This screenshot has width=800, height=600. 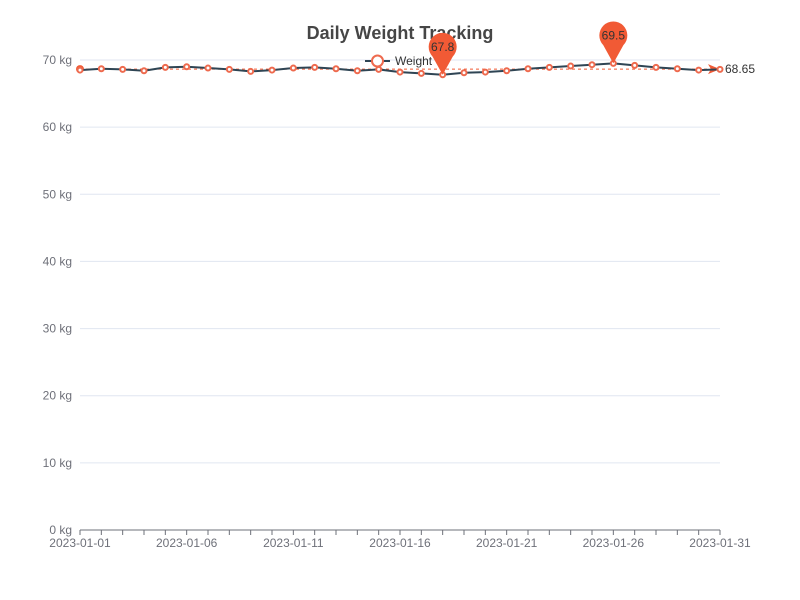 I want to click on mark-point-label: 69.5, so click(x=614, y=35).